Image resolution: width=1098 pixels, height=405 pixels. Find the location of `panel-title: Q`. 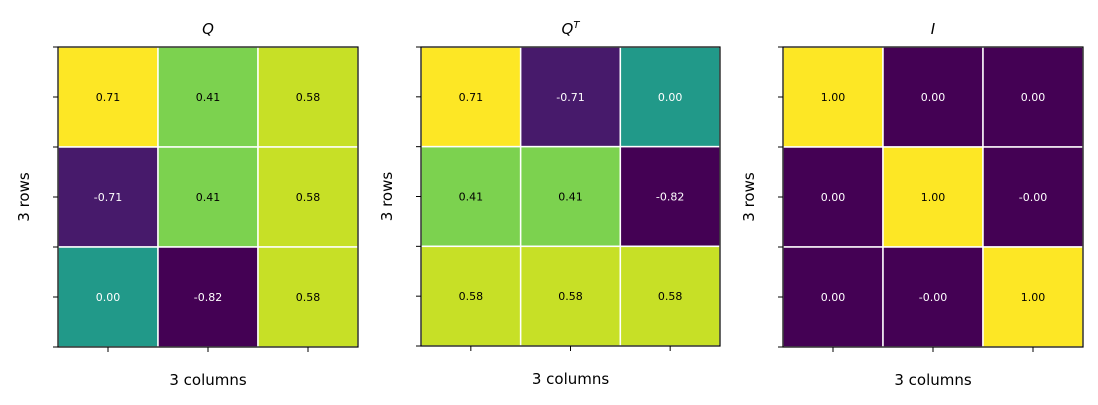

panel-title: Q is located at coordinates (208, 29).